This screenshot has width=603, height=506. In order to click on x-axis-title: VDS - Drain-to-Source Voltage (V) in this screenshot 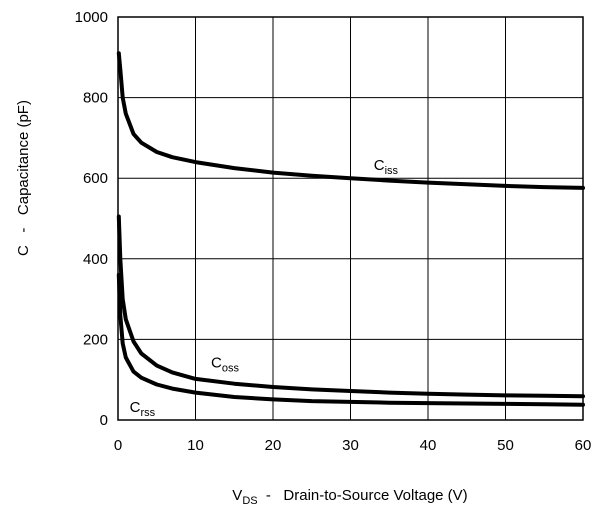, I will do `click(349, 496)`.